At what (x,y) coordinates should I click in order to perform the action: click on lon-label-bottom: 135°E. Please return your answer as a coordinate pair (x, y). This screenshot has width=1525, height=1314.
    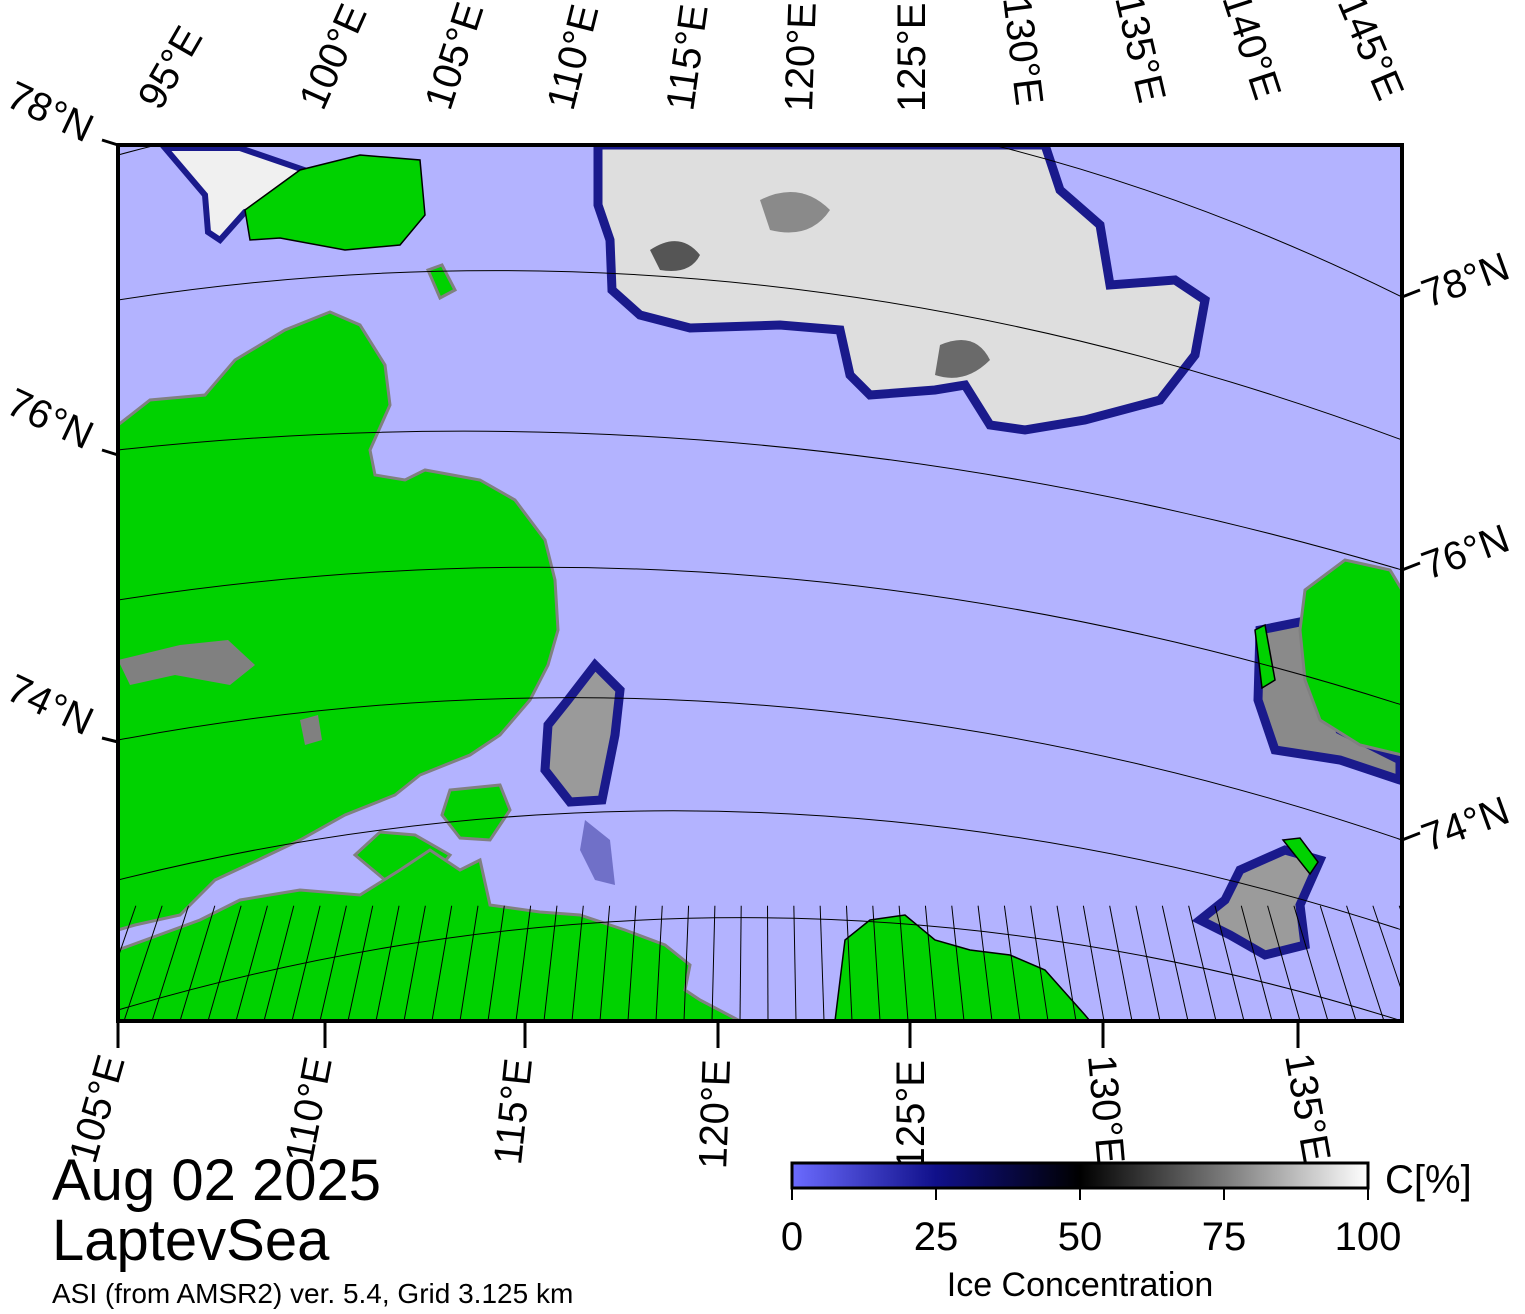
    Looking at the image, I should click on (1307, 1107).